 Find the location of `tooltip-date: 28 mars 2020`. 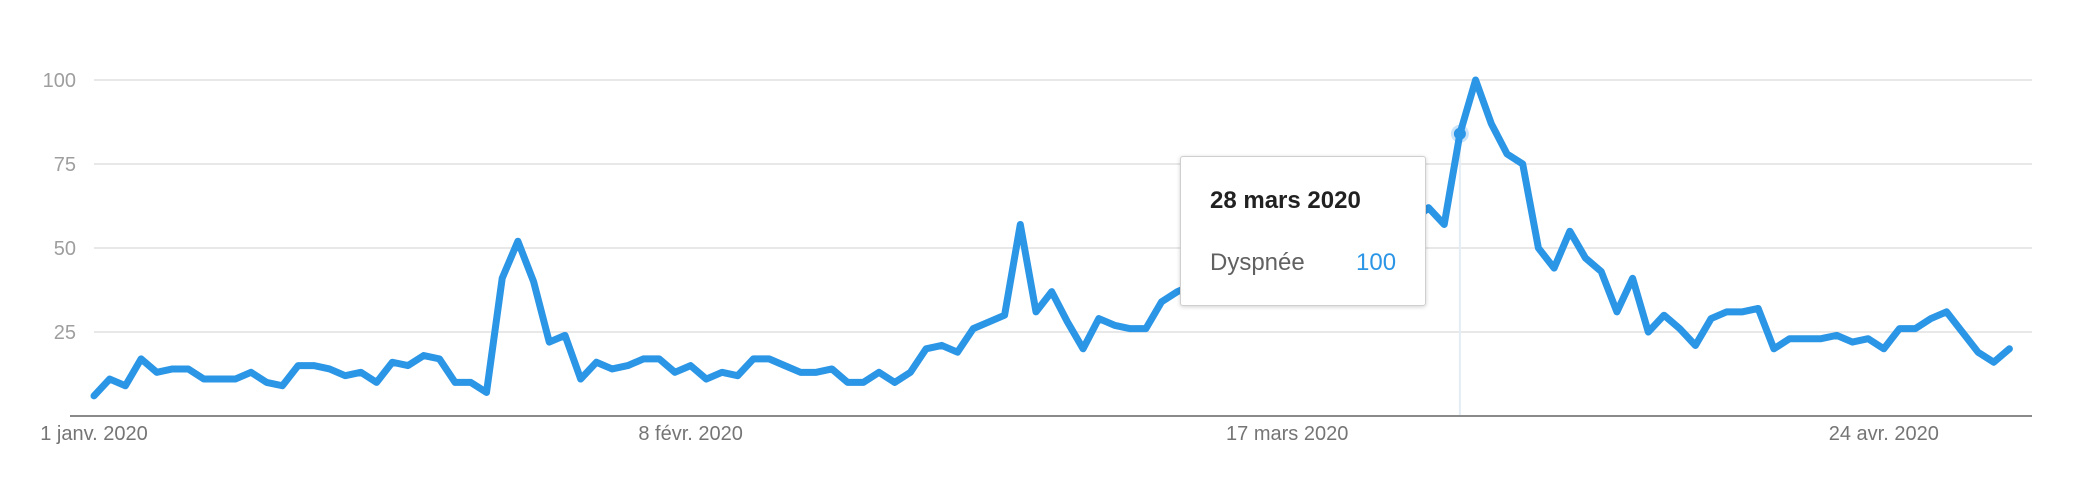

tooltip-date: 28 mars 2020 is located at coordinates (1285, 200).